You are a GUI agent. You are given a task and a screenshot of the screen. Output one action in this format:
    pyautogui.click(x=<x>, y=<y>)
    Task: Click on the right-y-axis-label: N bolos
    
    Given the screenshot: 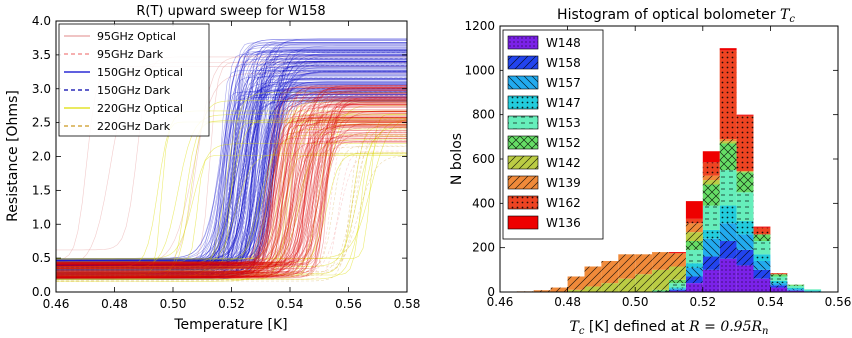 What is the action you would take?
    pyautogui.click(x=457, y=159)
    